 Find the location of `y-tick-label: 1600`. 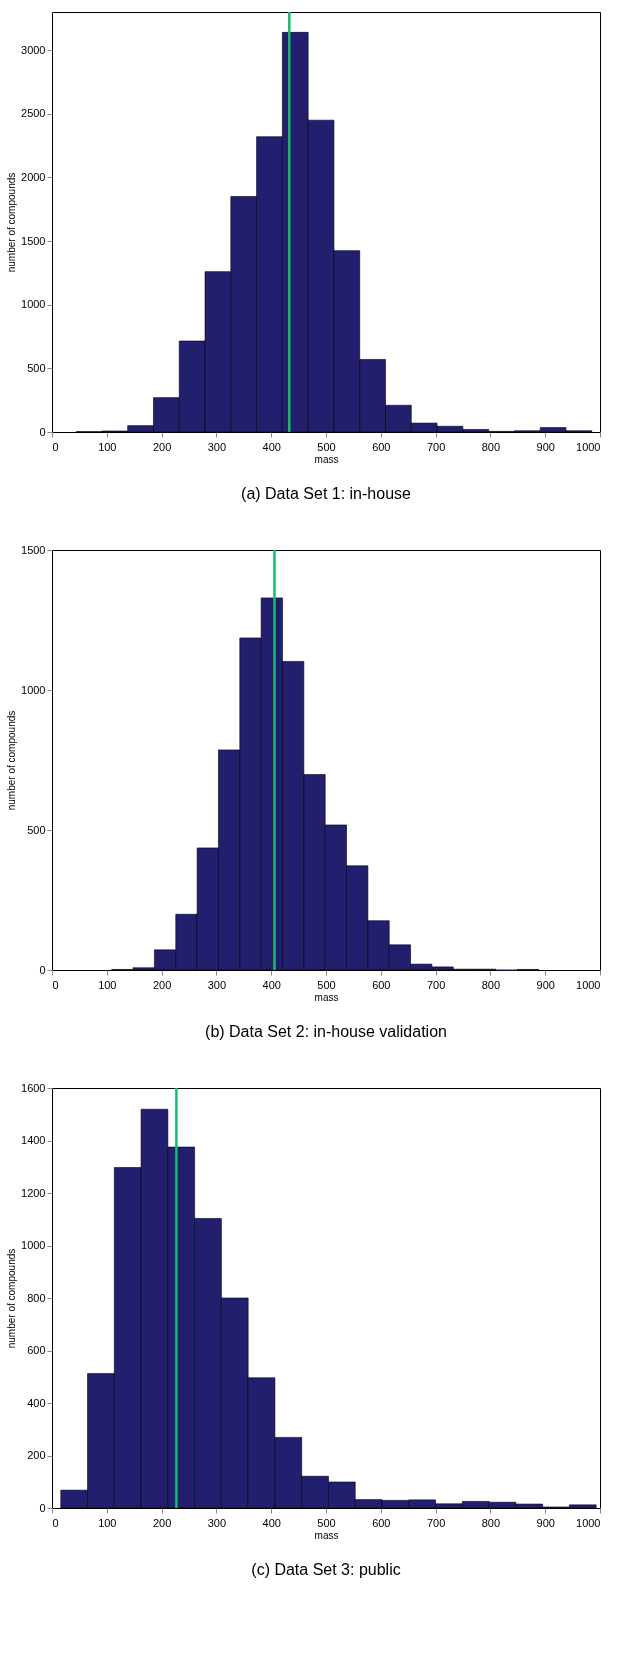

y-tick-label: 1600 is located at coordinates (33, 1087).